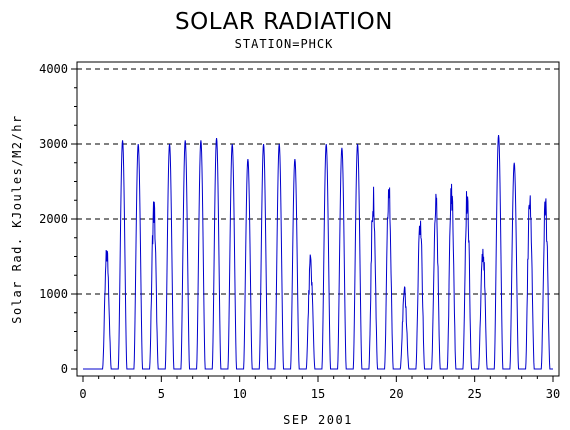 This screenshot has width=570, height=430. What do you see at coordinates (318, 394) in the screenshot?
I see `x-tick-label: 15` at bounding box center [318, 394].